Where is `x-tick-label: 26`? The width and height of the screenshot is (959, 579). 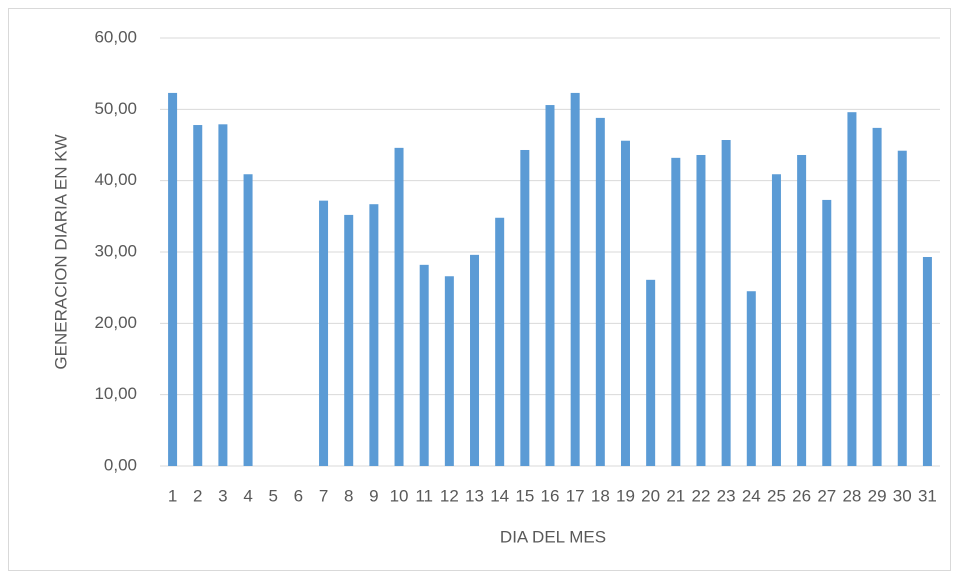
x-tick-label: 26 is located at coordinates (801, 495).